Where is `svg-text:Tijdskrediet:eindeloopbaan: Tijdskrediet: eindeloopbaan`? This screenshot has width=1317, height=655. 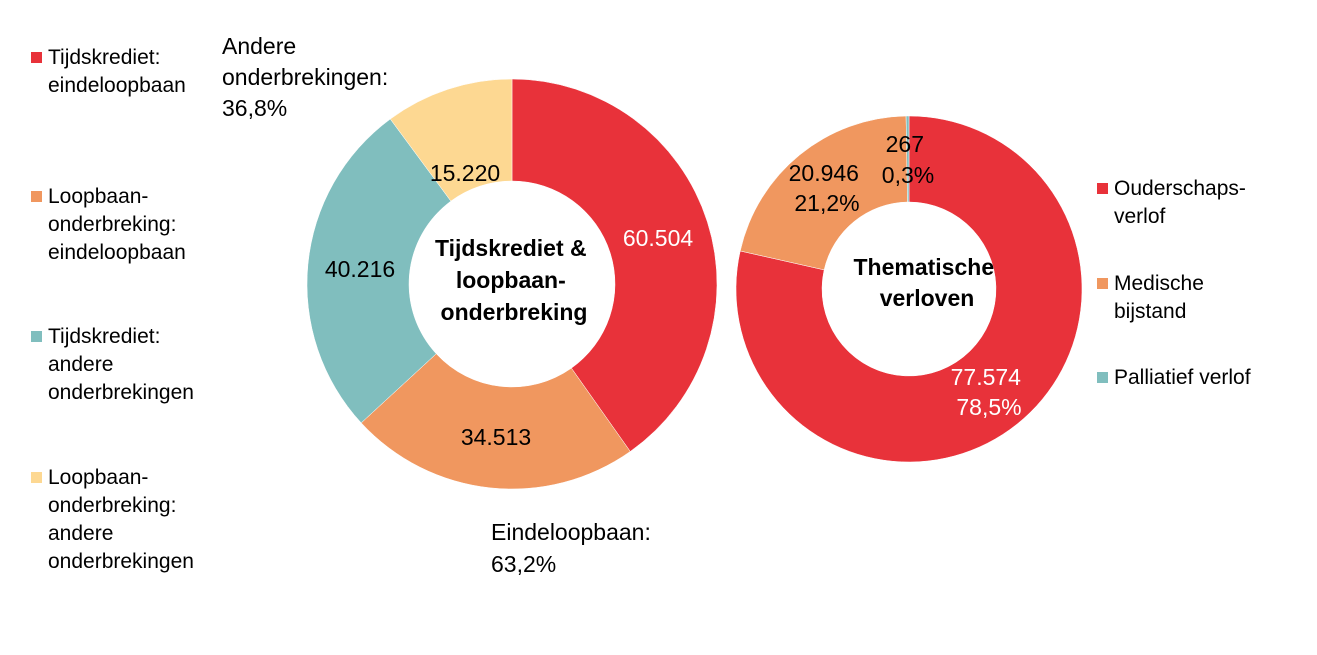
svg-text:Tijdskrediet:eindeloopbaan: Tijdskrediet: eindeloopbaan is located at coordinates (117, 71).